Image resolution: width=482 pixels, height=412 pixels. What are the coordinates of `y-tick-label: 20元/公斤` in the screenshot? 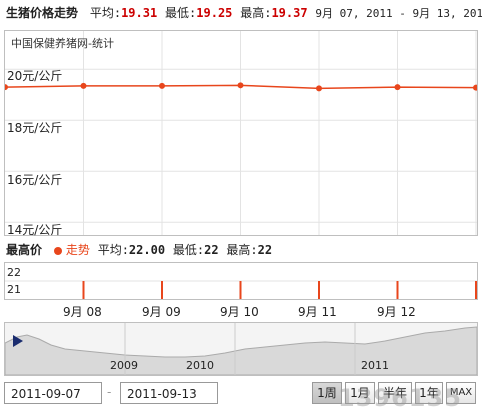 It's located at (35, 76).